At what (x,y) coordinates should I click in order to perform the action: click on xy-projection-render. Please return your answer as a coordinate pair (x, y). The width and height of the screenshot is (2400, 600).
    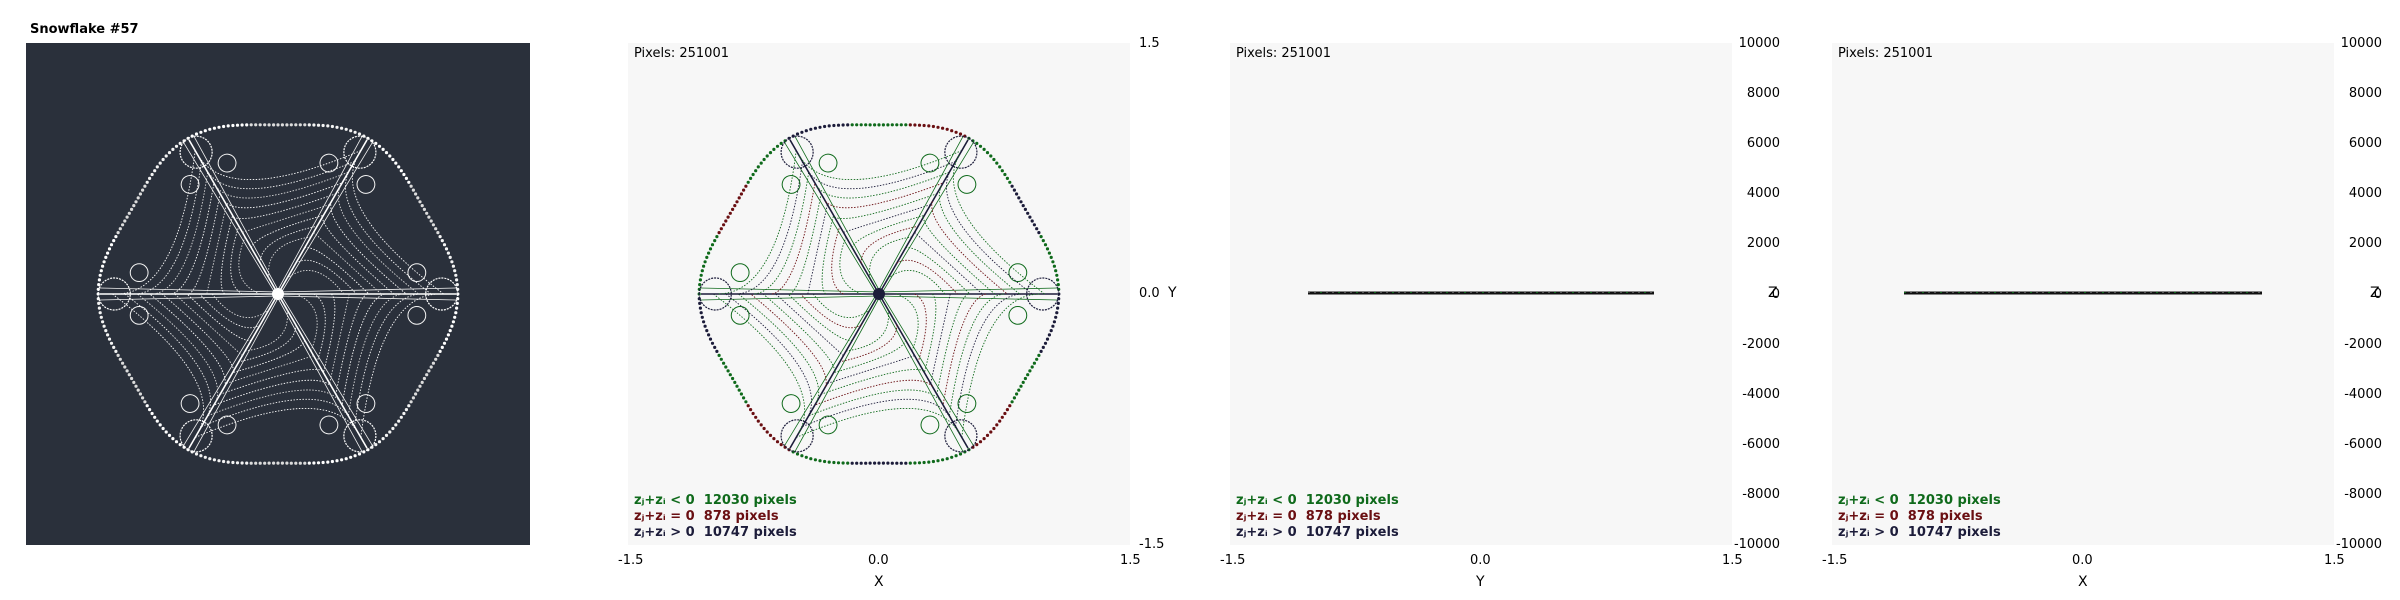
    Looking at the image, I should click on (879, 294).